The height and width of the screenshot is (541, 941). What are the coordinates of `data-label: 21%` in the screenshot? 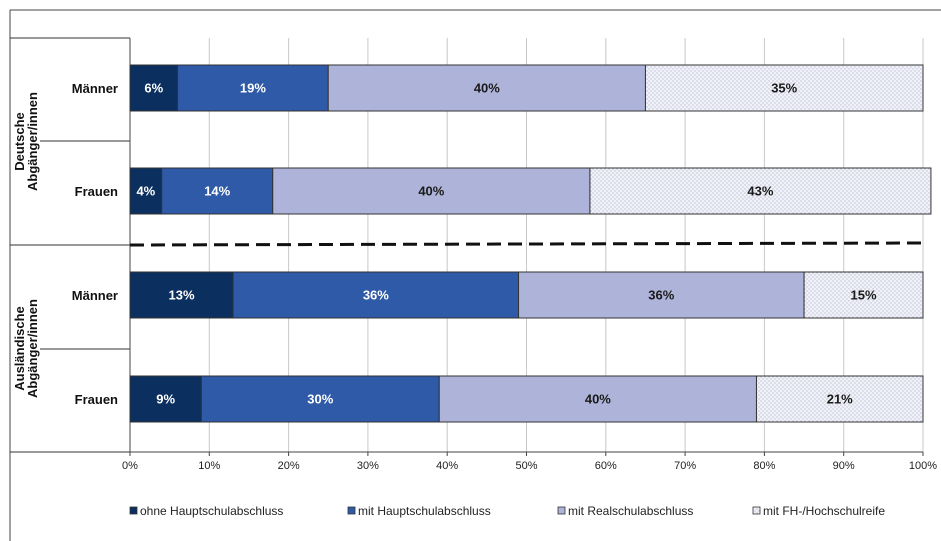 It's located at (840, 399).